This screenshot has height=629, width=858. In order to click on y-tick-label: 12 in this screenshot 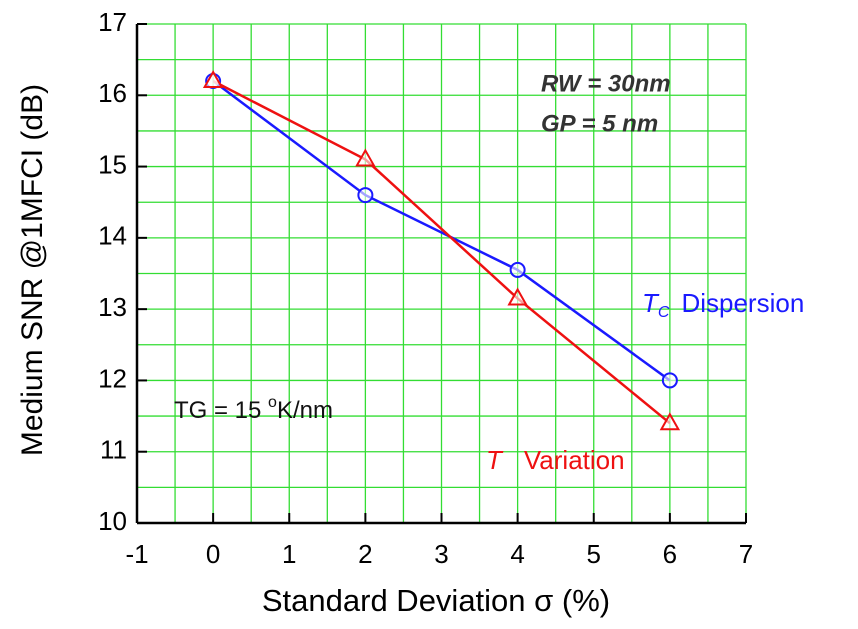, I will do `click(112, 378)`.